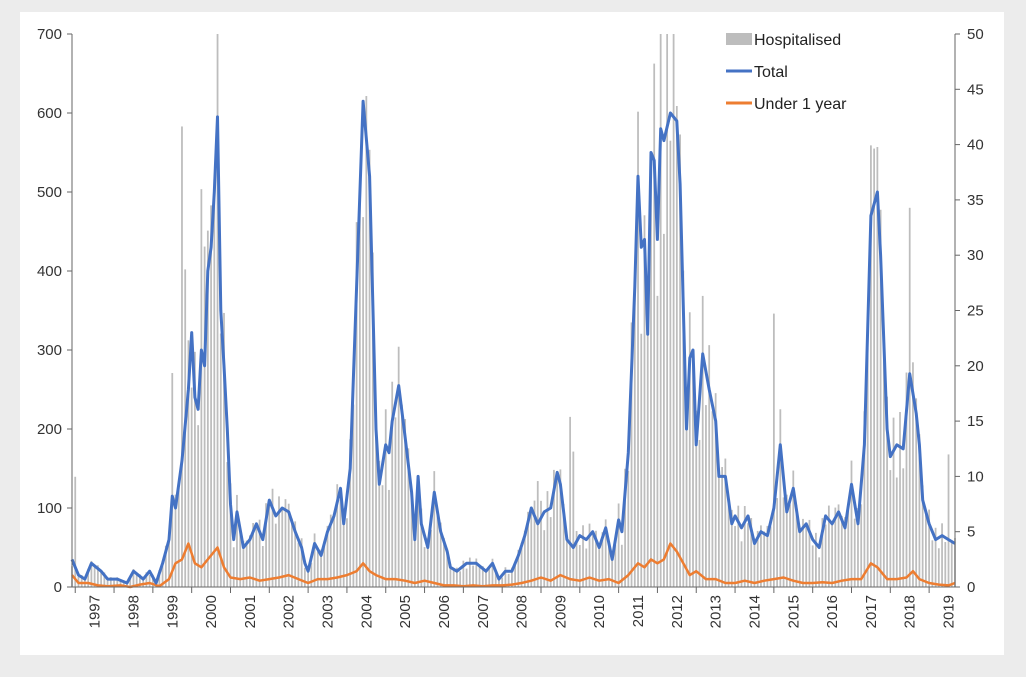 The image size is (1026, 677). I want to click on x-tick-label: 2000, so click(211, 611).